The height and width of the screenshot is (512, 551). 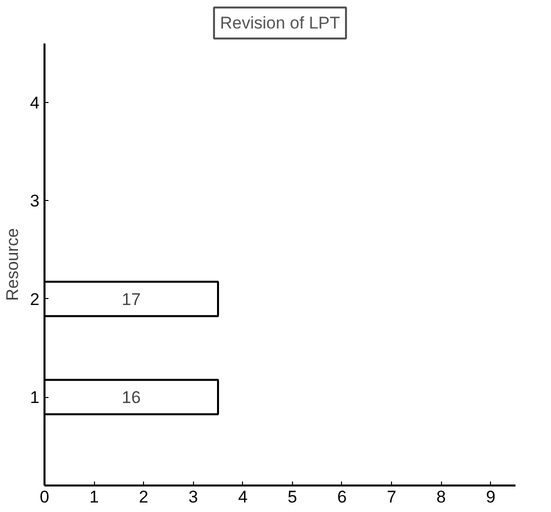 What do you see at coordinates (243, 497) in the screenshot?
I see `x-tick-label: 4` at bounding box center [243, 497].